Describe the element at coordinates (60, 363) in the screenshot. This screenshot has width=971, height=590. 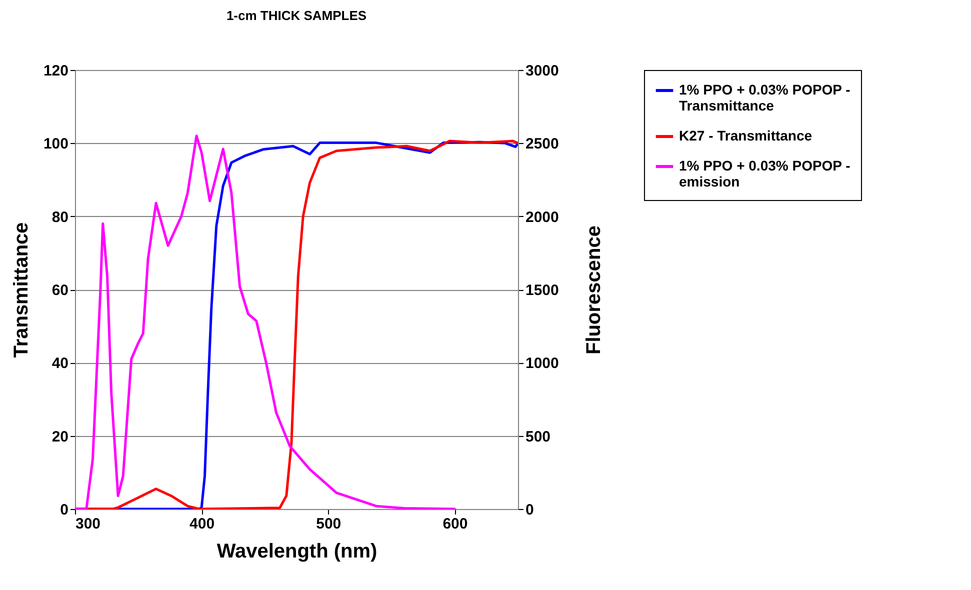
I see `y-tick-label: 40` at that location.